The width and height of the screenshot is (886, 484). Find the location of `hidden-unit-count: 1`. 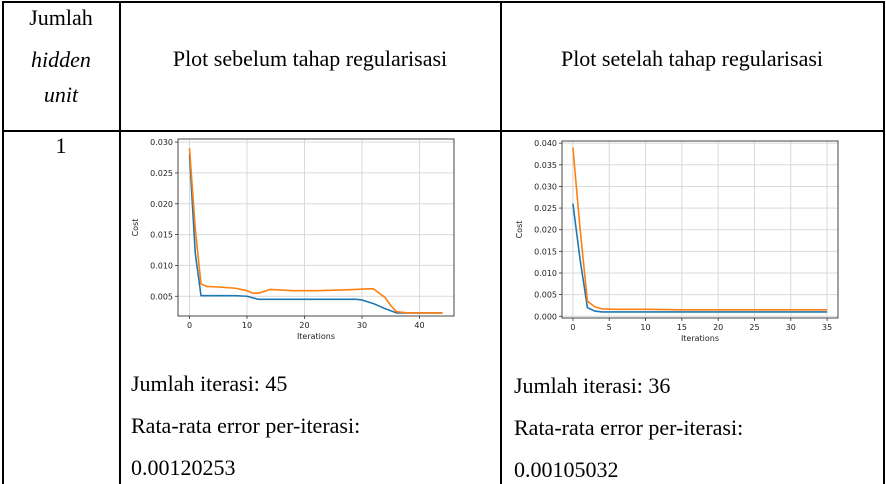

hidden-unit-count: 1 is located at coordinates (61, 145).